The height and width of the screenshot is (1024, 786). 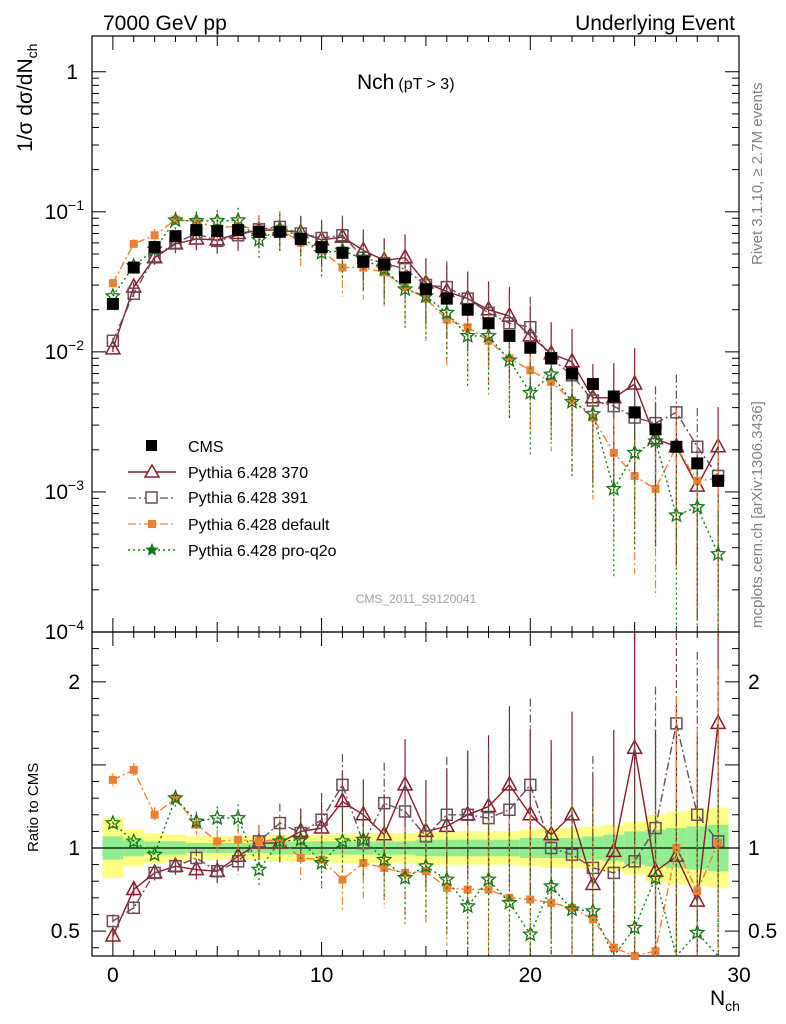 I want to click on svg-text: Pythia 6.428 370, so click(x=248, y=473).